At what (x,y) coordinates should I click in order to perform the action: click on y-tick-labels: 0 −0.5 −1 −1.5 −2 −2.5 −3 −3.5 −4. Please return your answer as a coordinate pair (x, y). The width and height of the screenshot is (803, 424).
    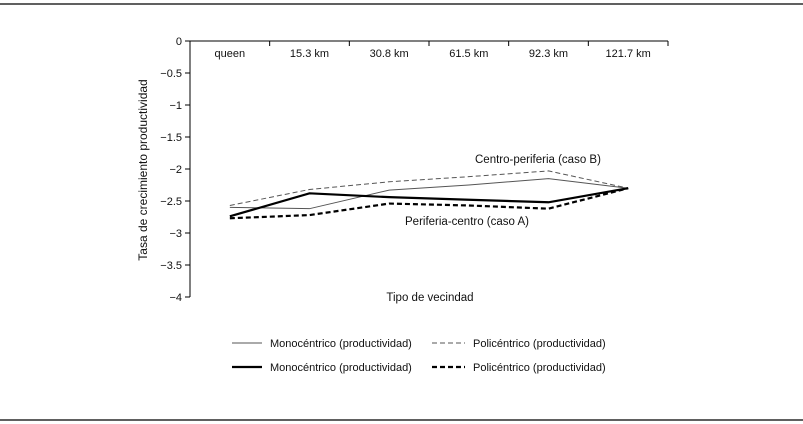
    Looking at the image, I should click on (171, 170).